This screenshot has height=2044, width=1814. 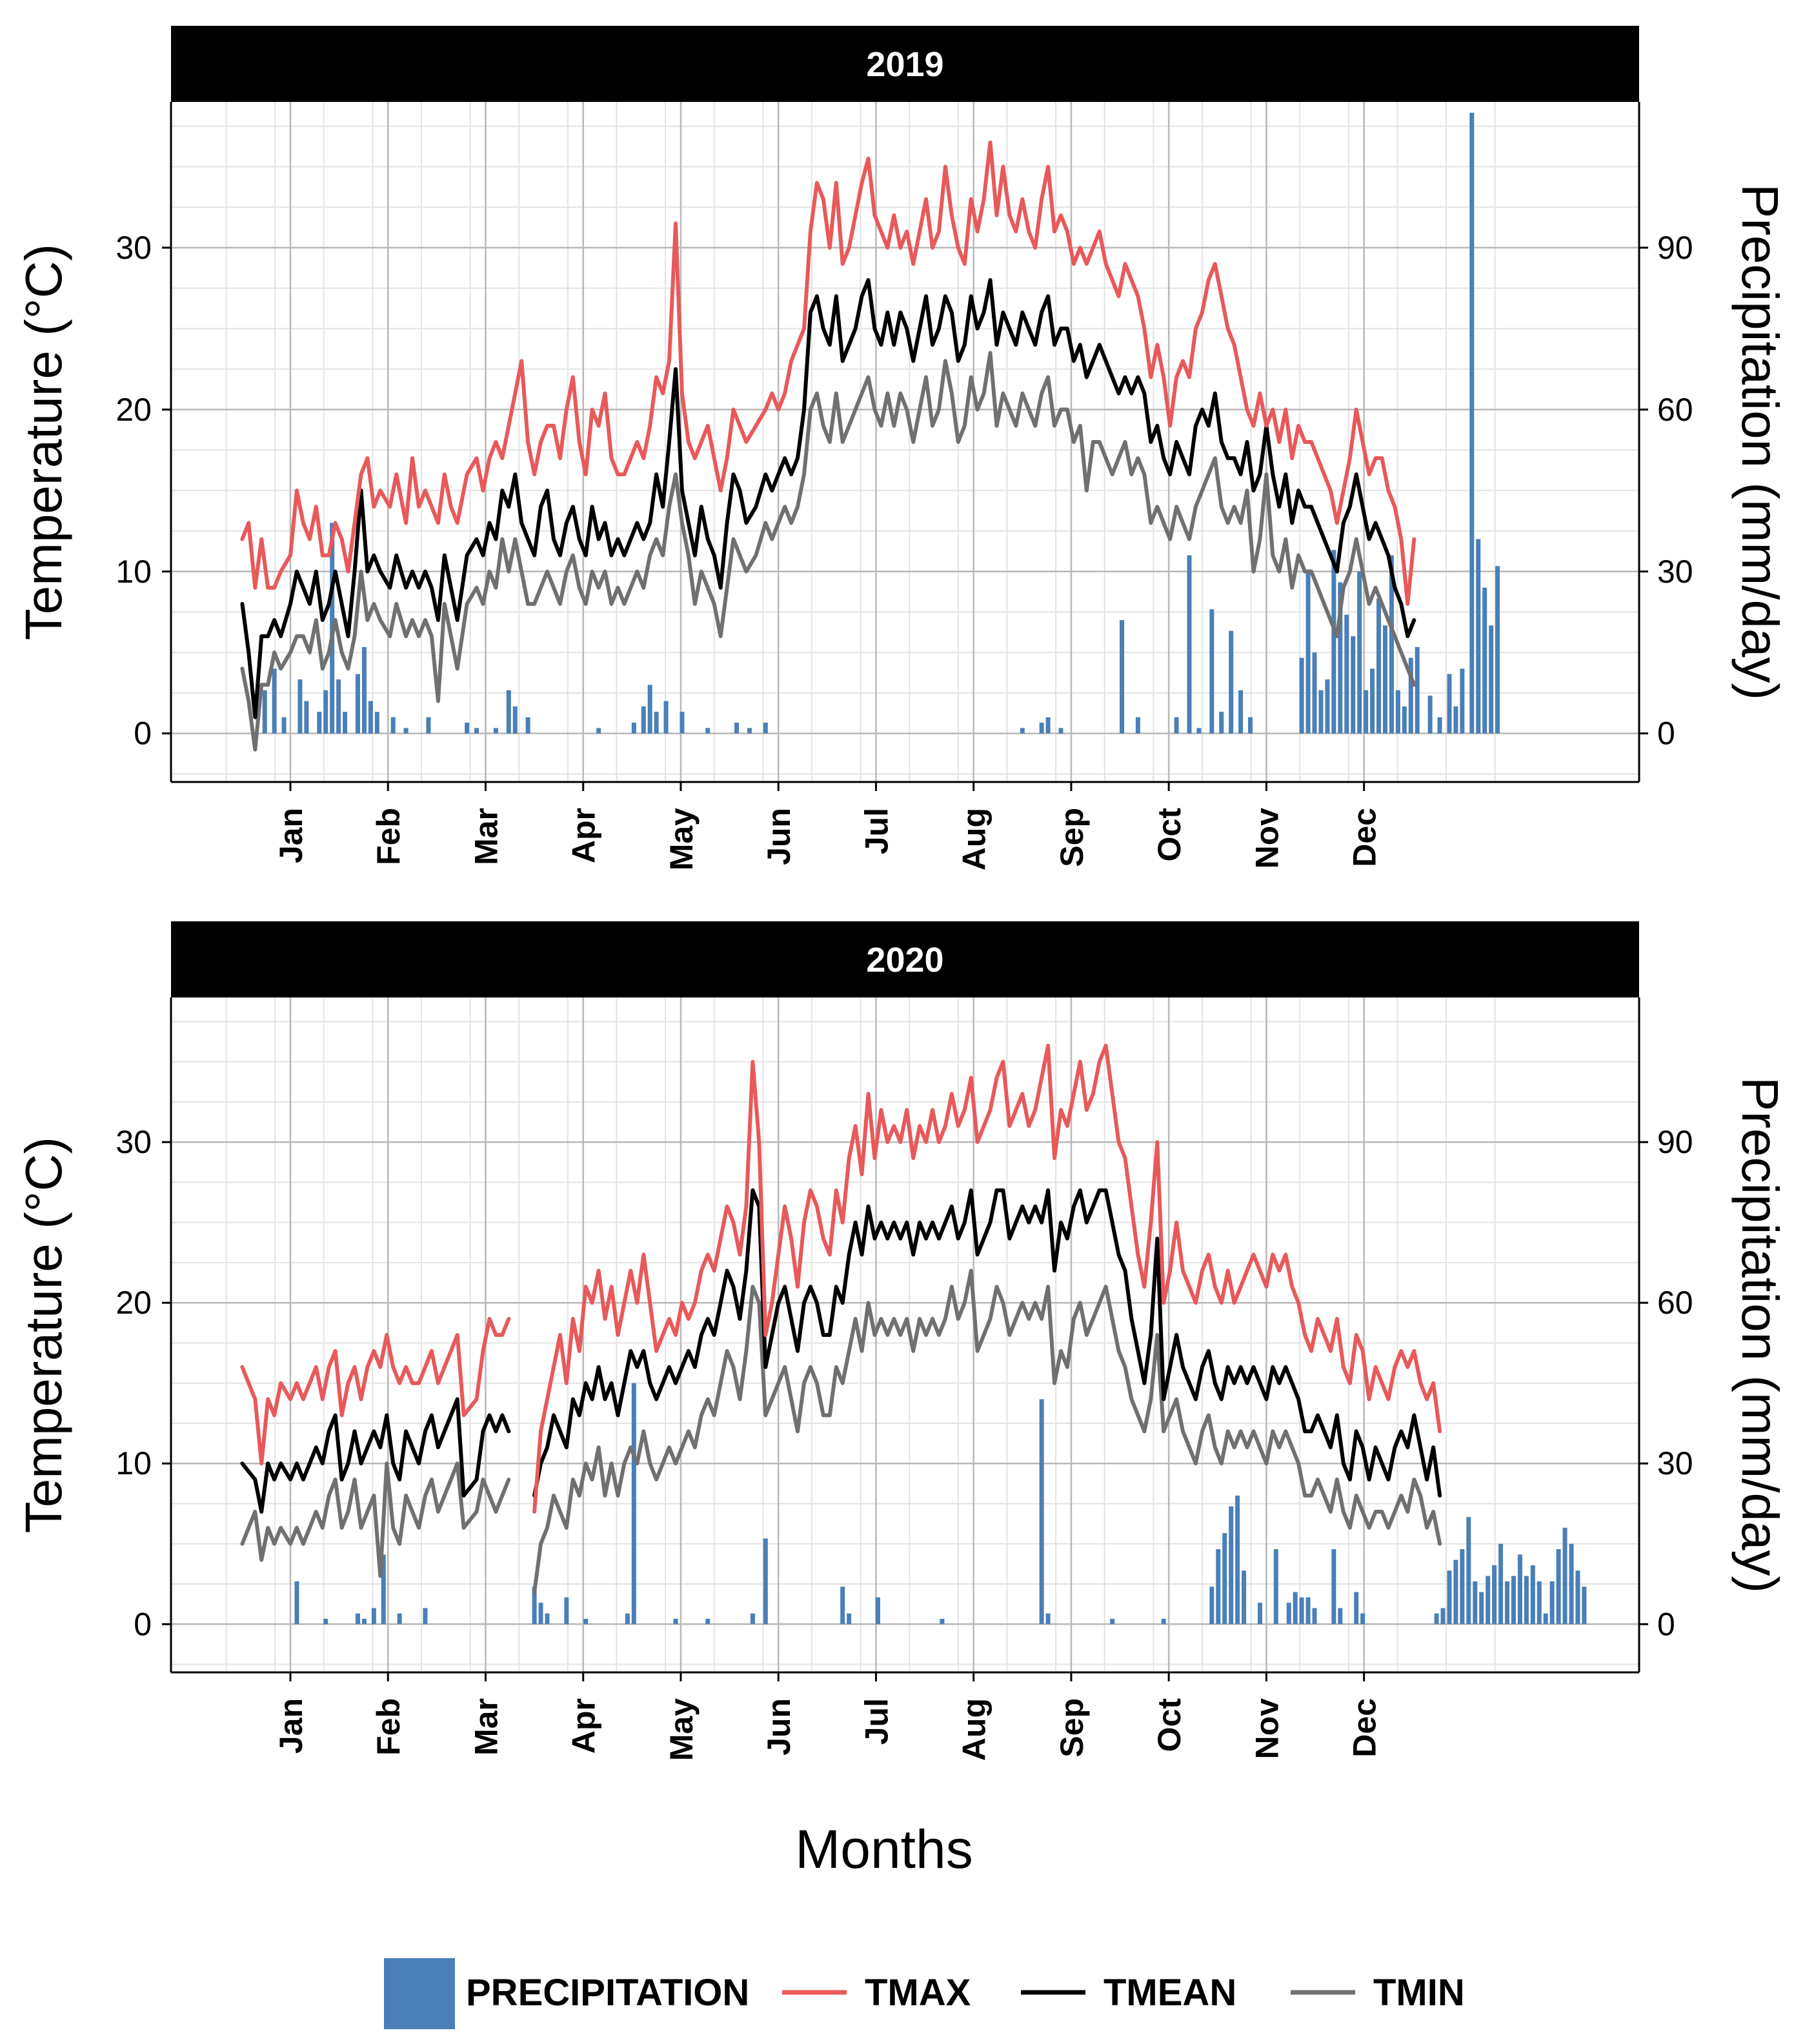 What do you see at coordinates (1666, 1624) in the screenshot?
I see `precip-tick-label: 0` at bounding box center [1666, 1624].